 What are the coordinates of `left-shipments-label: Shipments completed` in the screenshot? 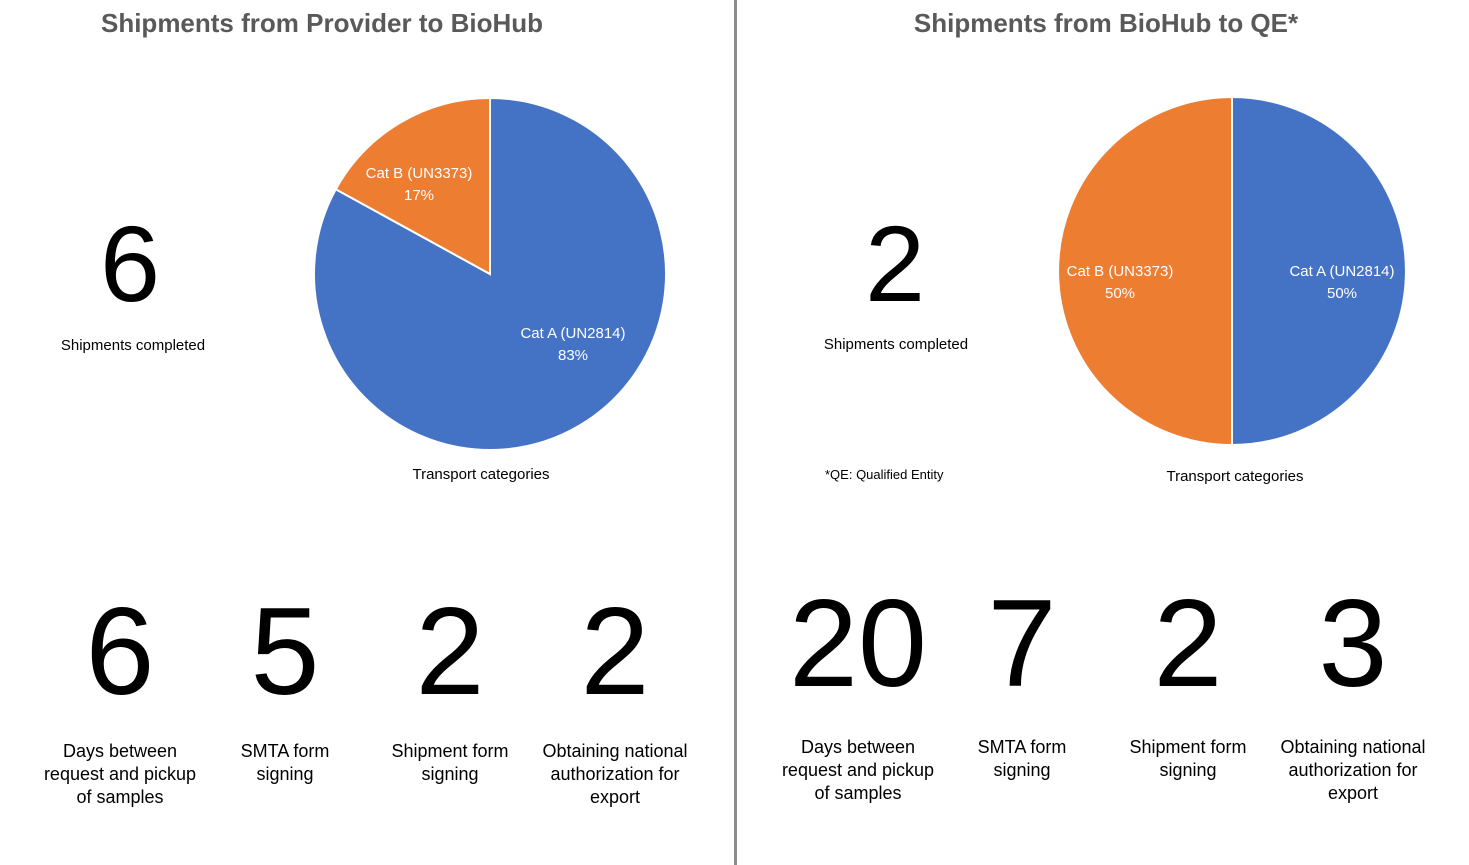 It's located at (133, 345).